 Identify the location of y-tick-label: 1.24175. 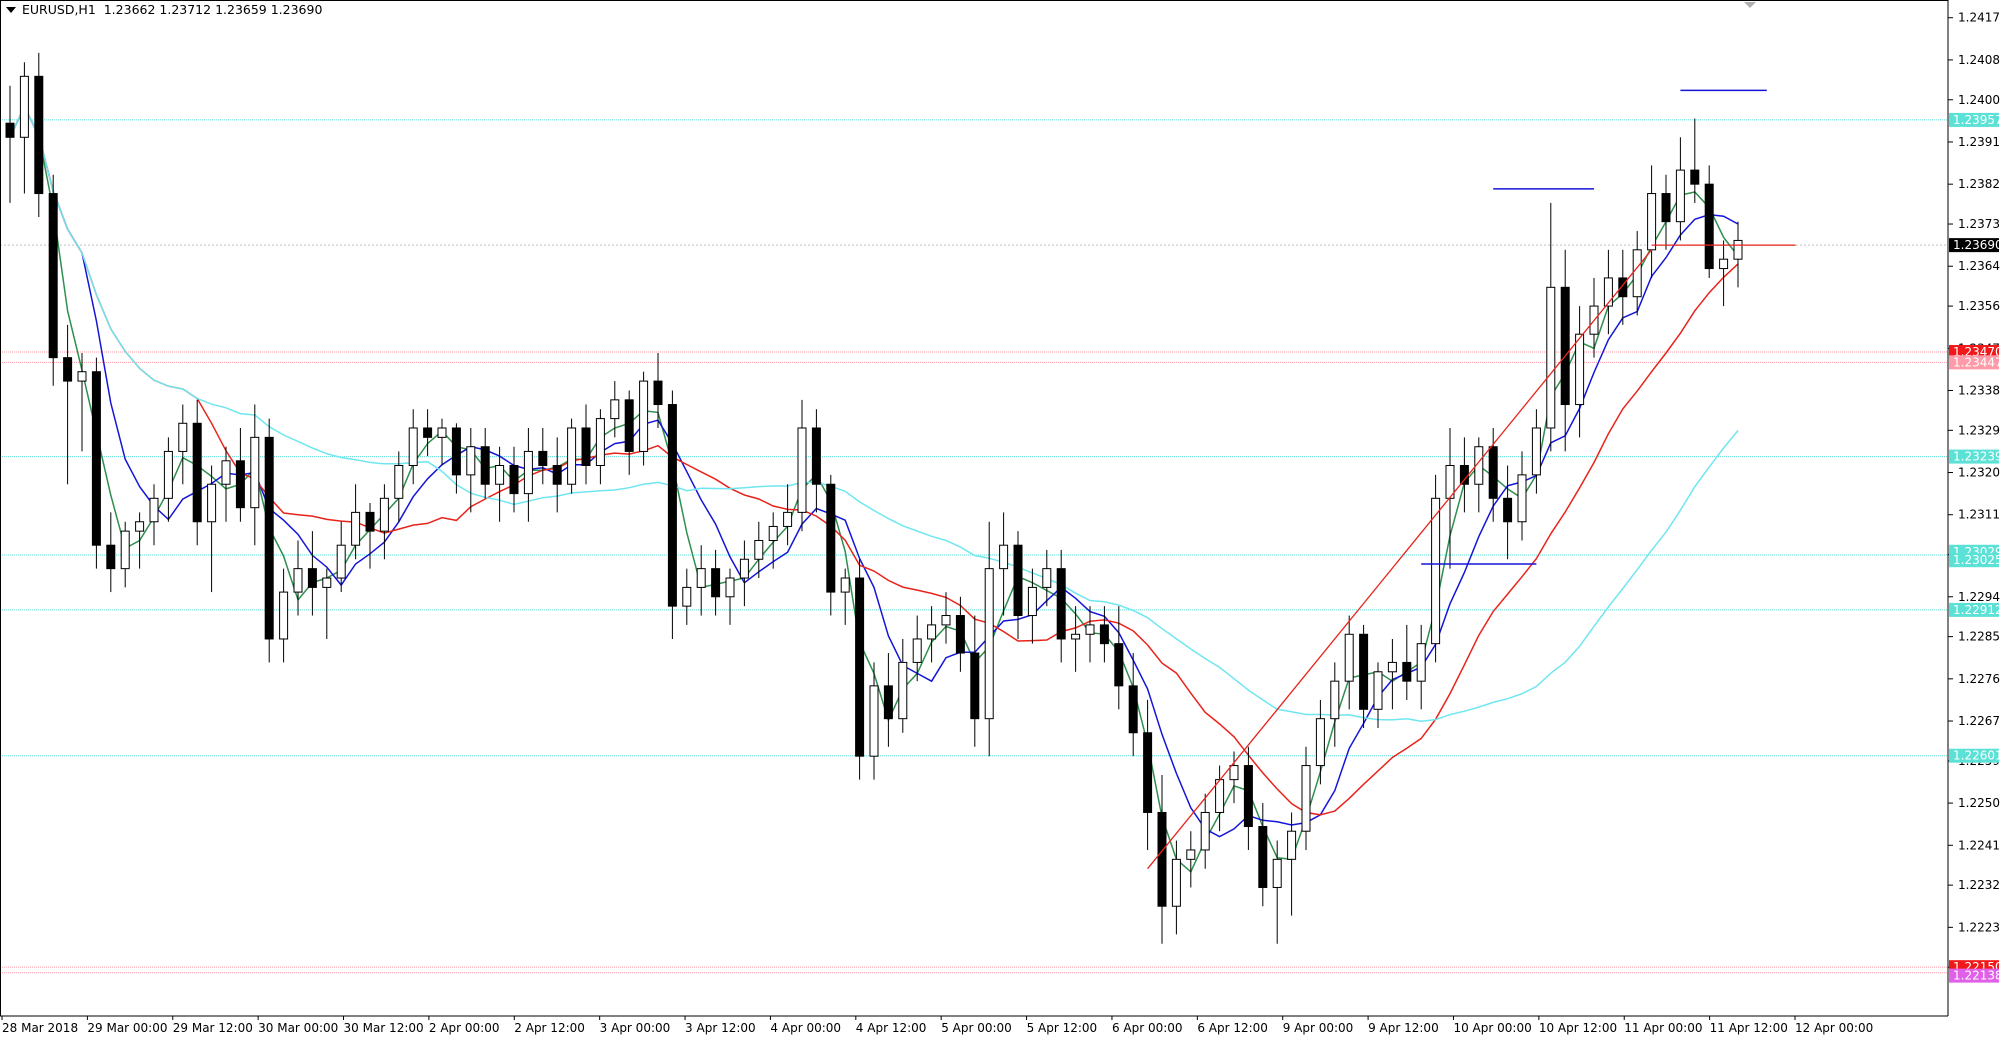
(1979, 18).